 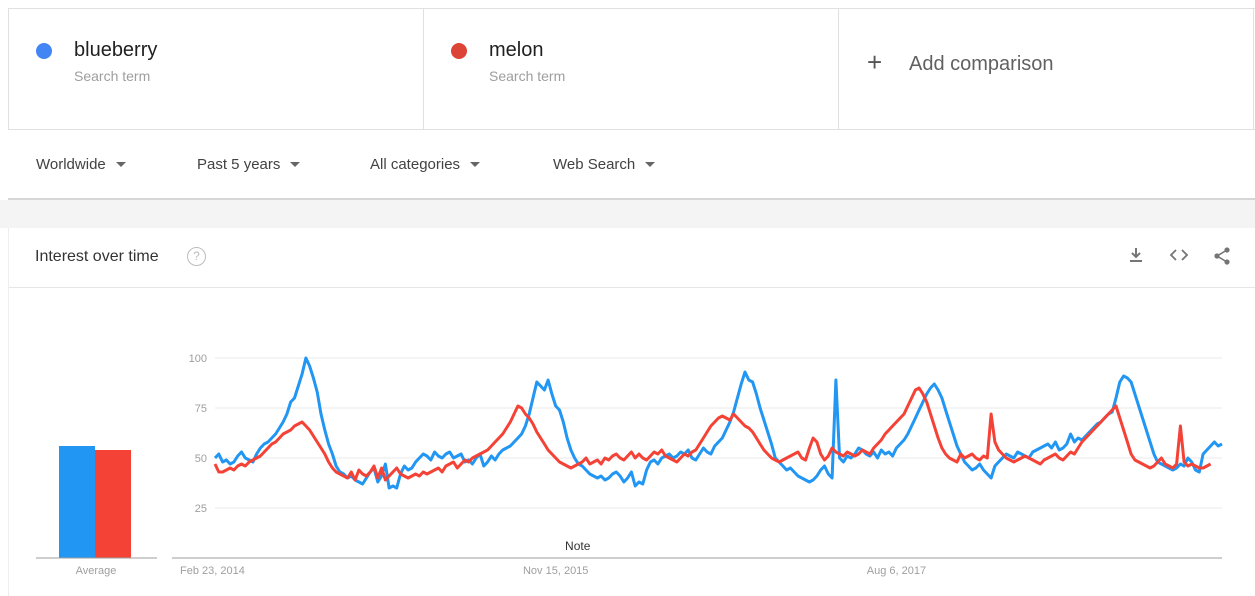 I want to click on term-name: blueberry, so click(x=116, y=50).